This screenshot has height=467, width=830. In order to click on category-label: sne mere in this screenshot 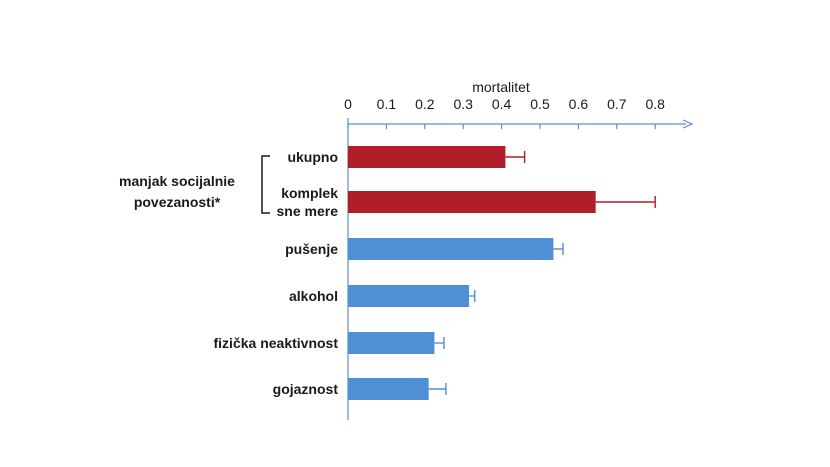, I will do `click(308, 211)`.